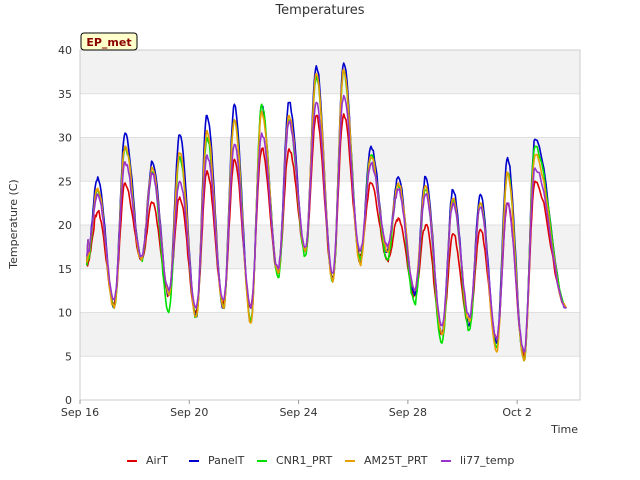  Describe the element at coordinates (487, 460) in the screenshot. I see `legend-label-li77_temp: li77_temp` at that location.